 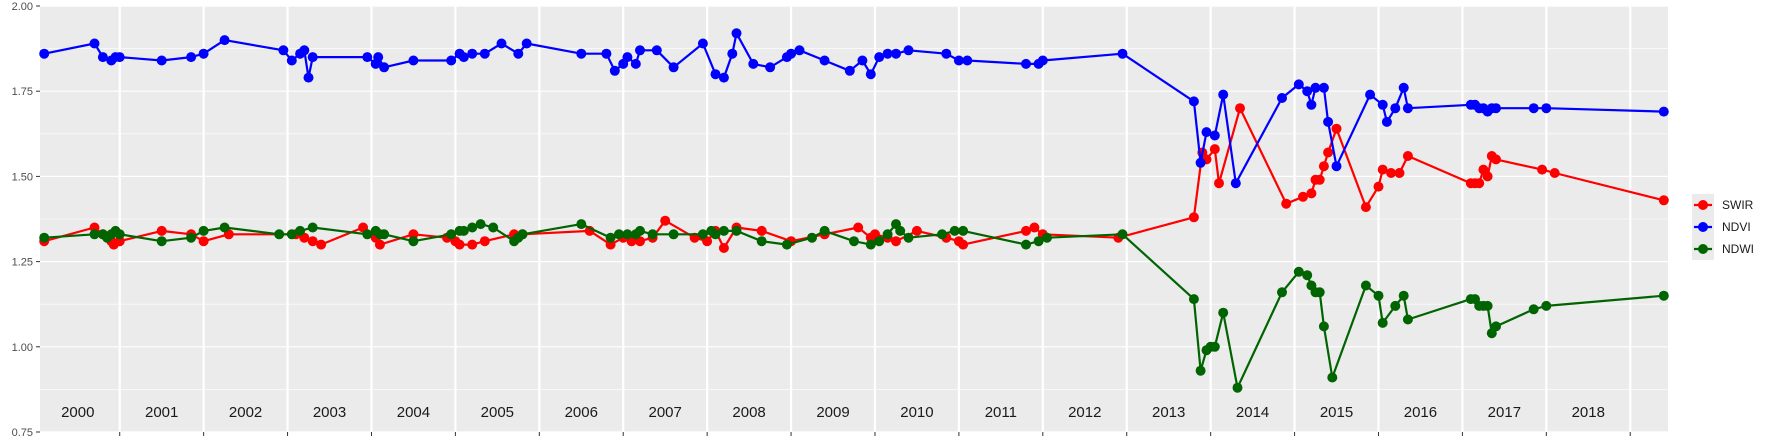 What do you see at coordinates (413, 412) in the screenshot?
I see `year-label: 2004` at bounding box center [413, 412].